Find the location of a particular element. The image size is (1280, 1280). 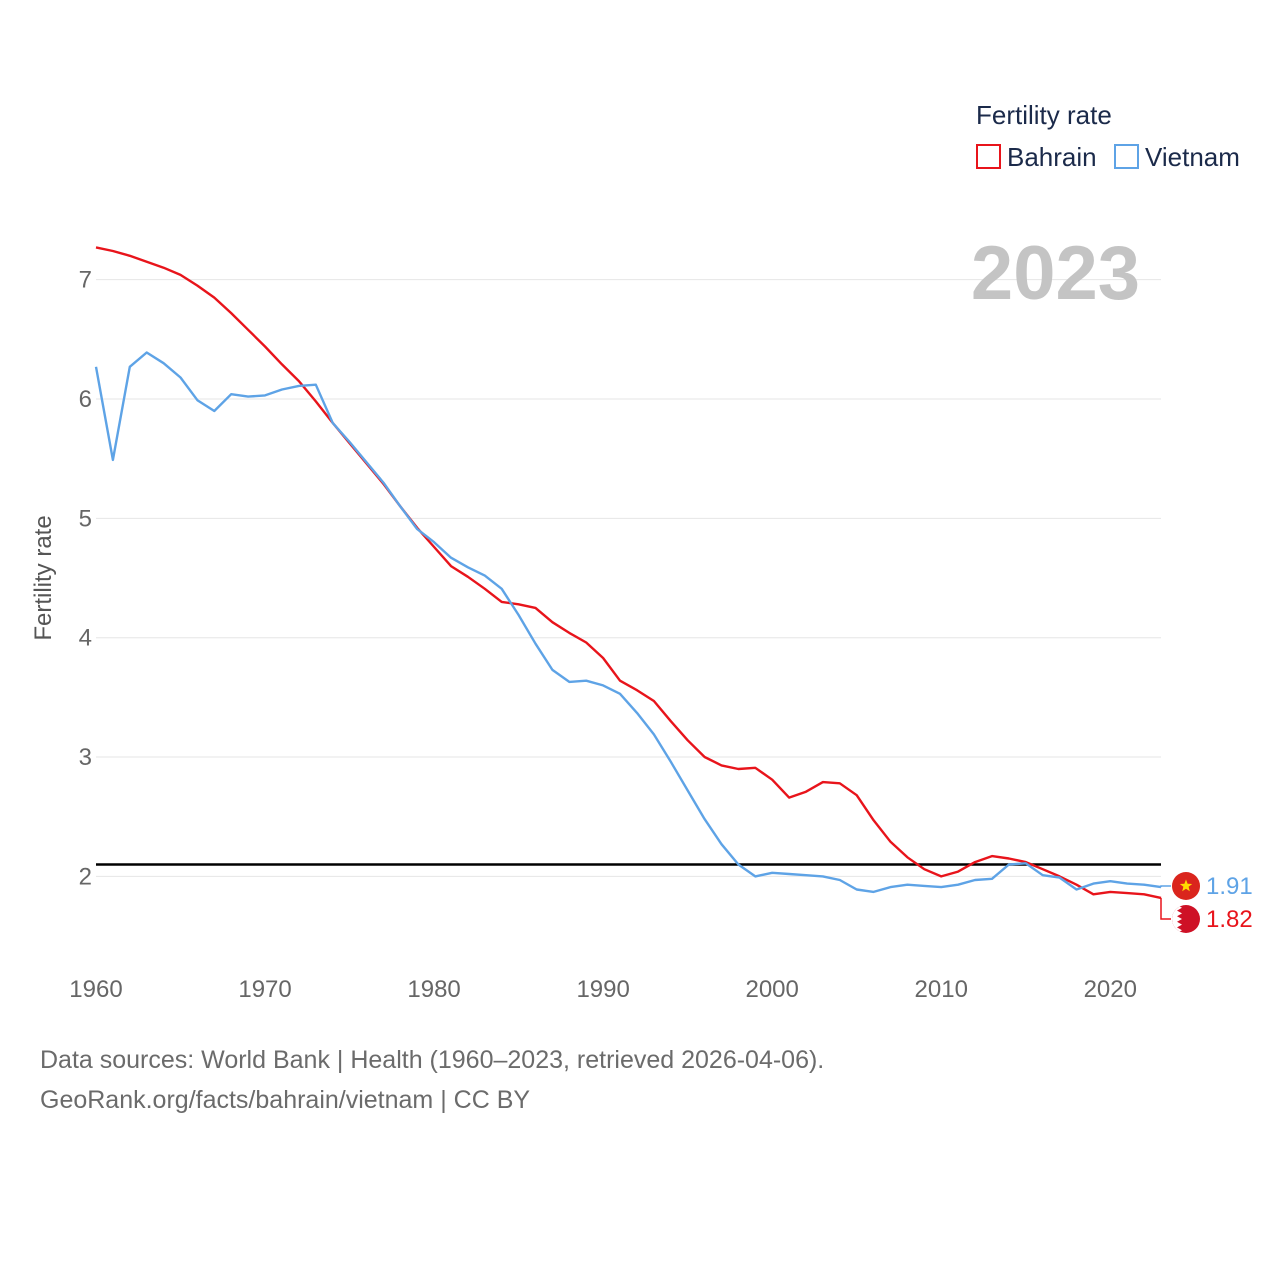

x-tick-label: 1980 is located at coordinates (433, 989).